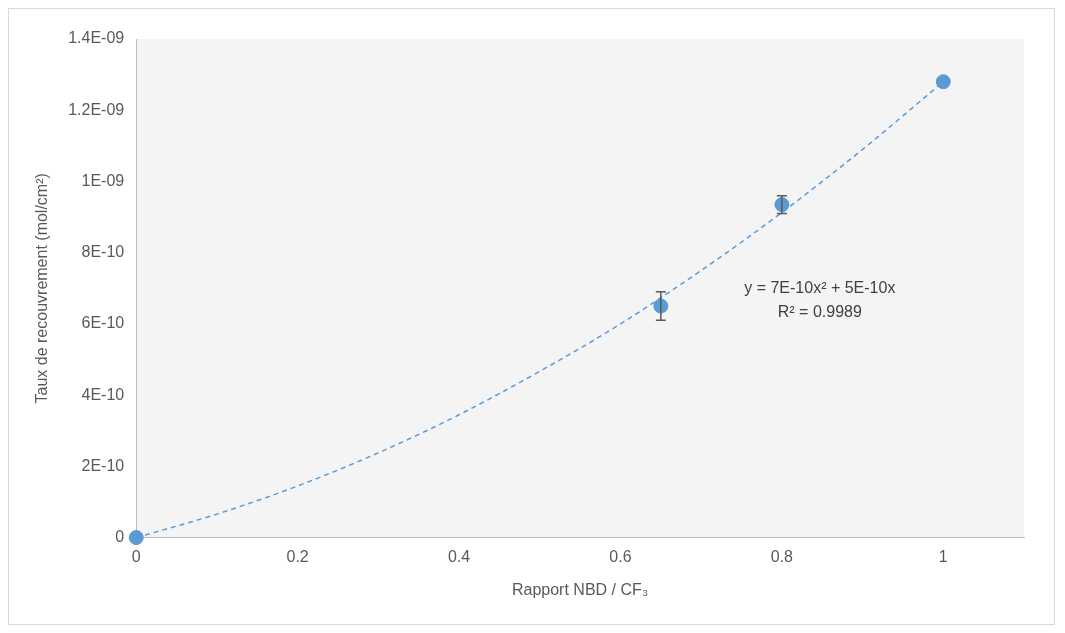 This screenshot has width=1065, height=633. Describe the element at coordinates (820, 288) in the screenshot. I see `annotation: y = 7E-10x² + 5E-10x` at that location.